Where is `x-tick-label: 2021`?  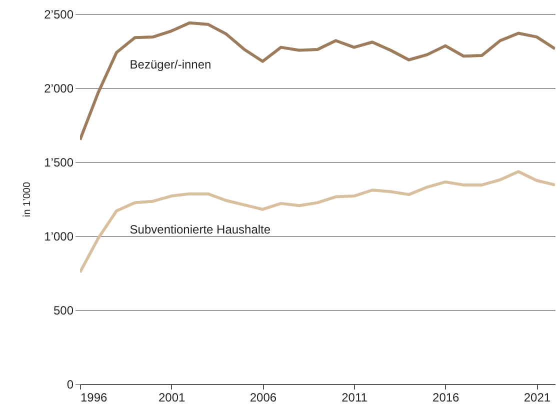 x-tick-label: 2021 is located at coordinates (537, 397).